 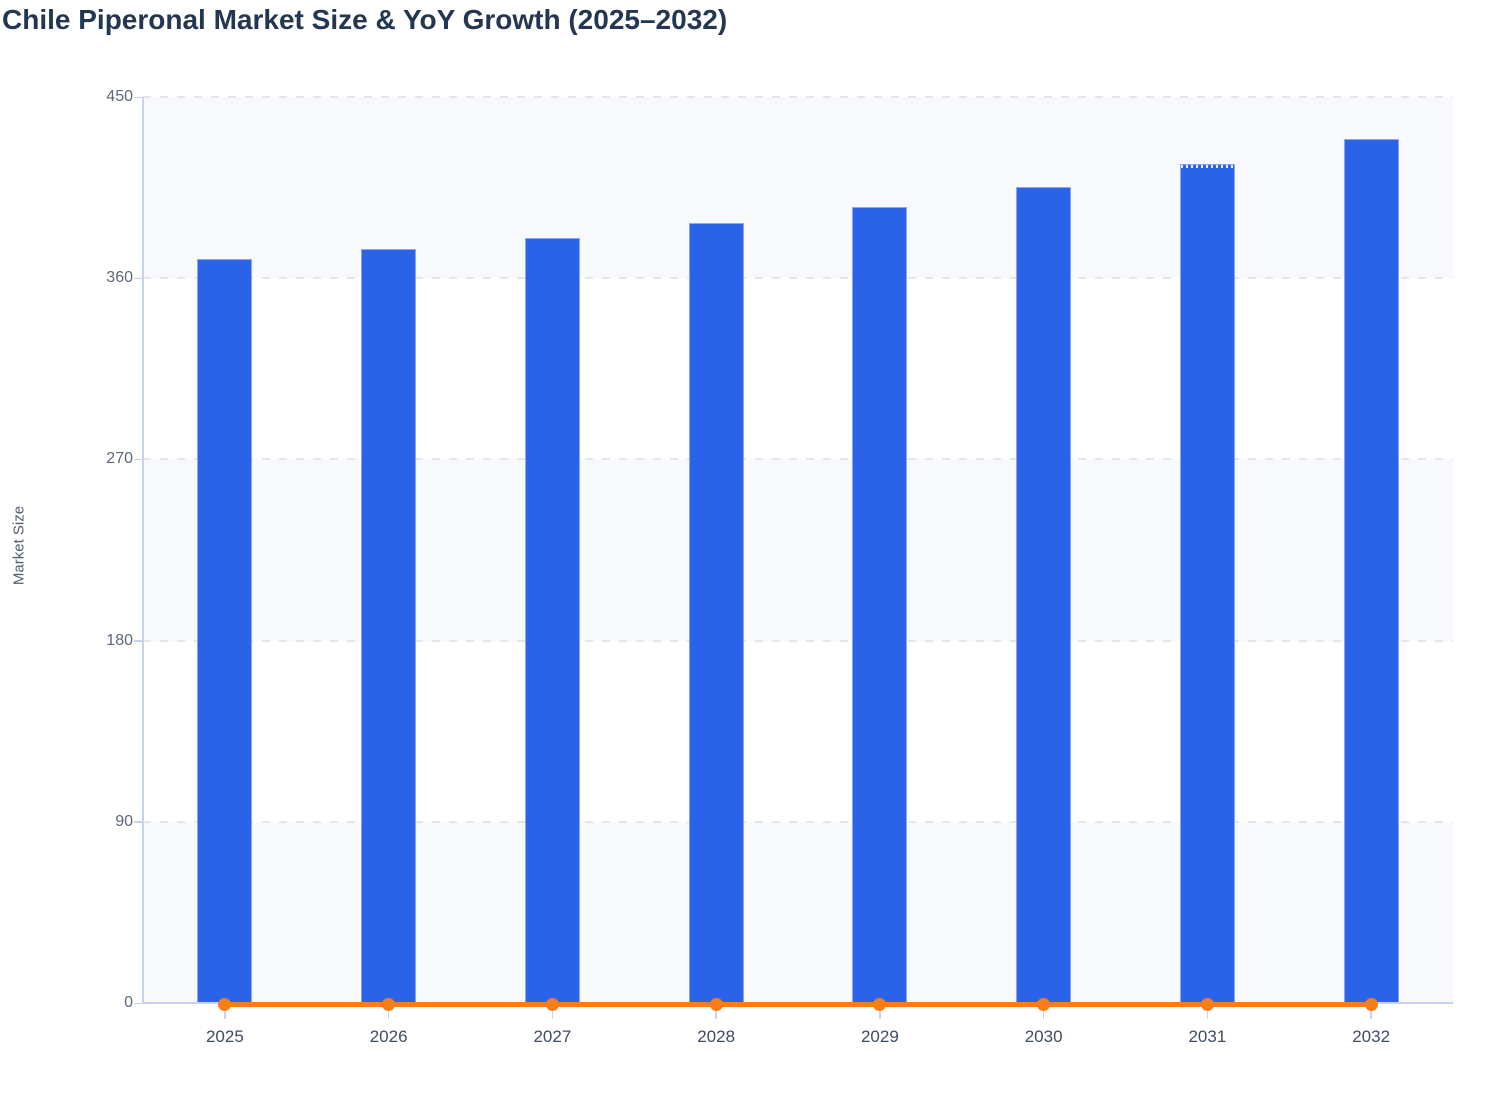 I want to click on bar-2028, so click(x=716, y=613).